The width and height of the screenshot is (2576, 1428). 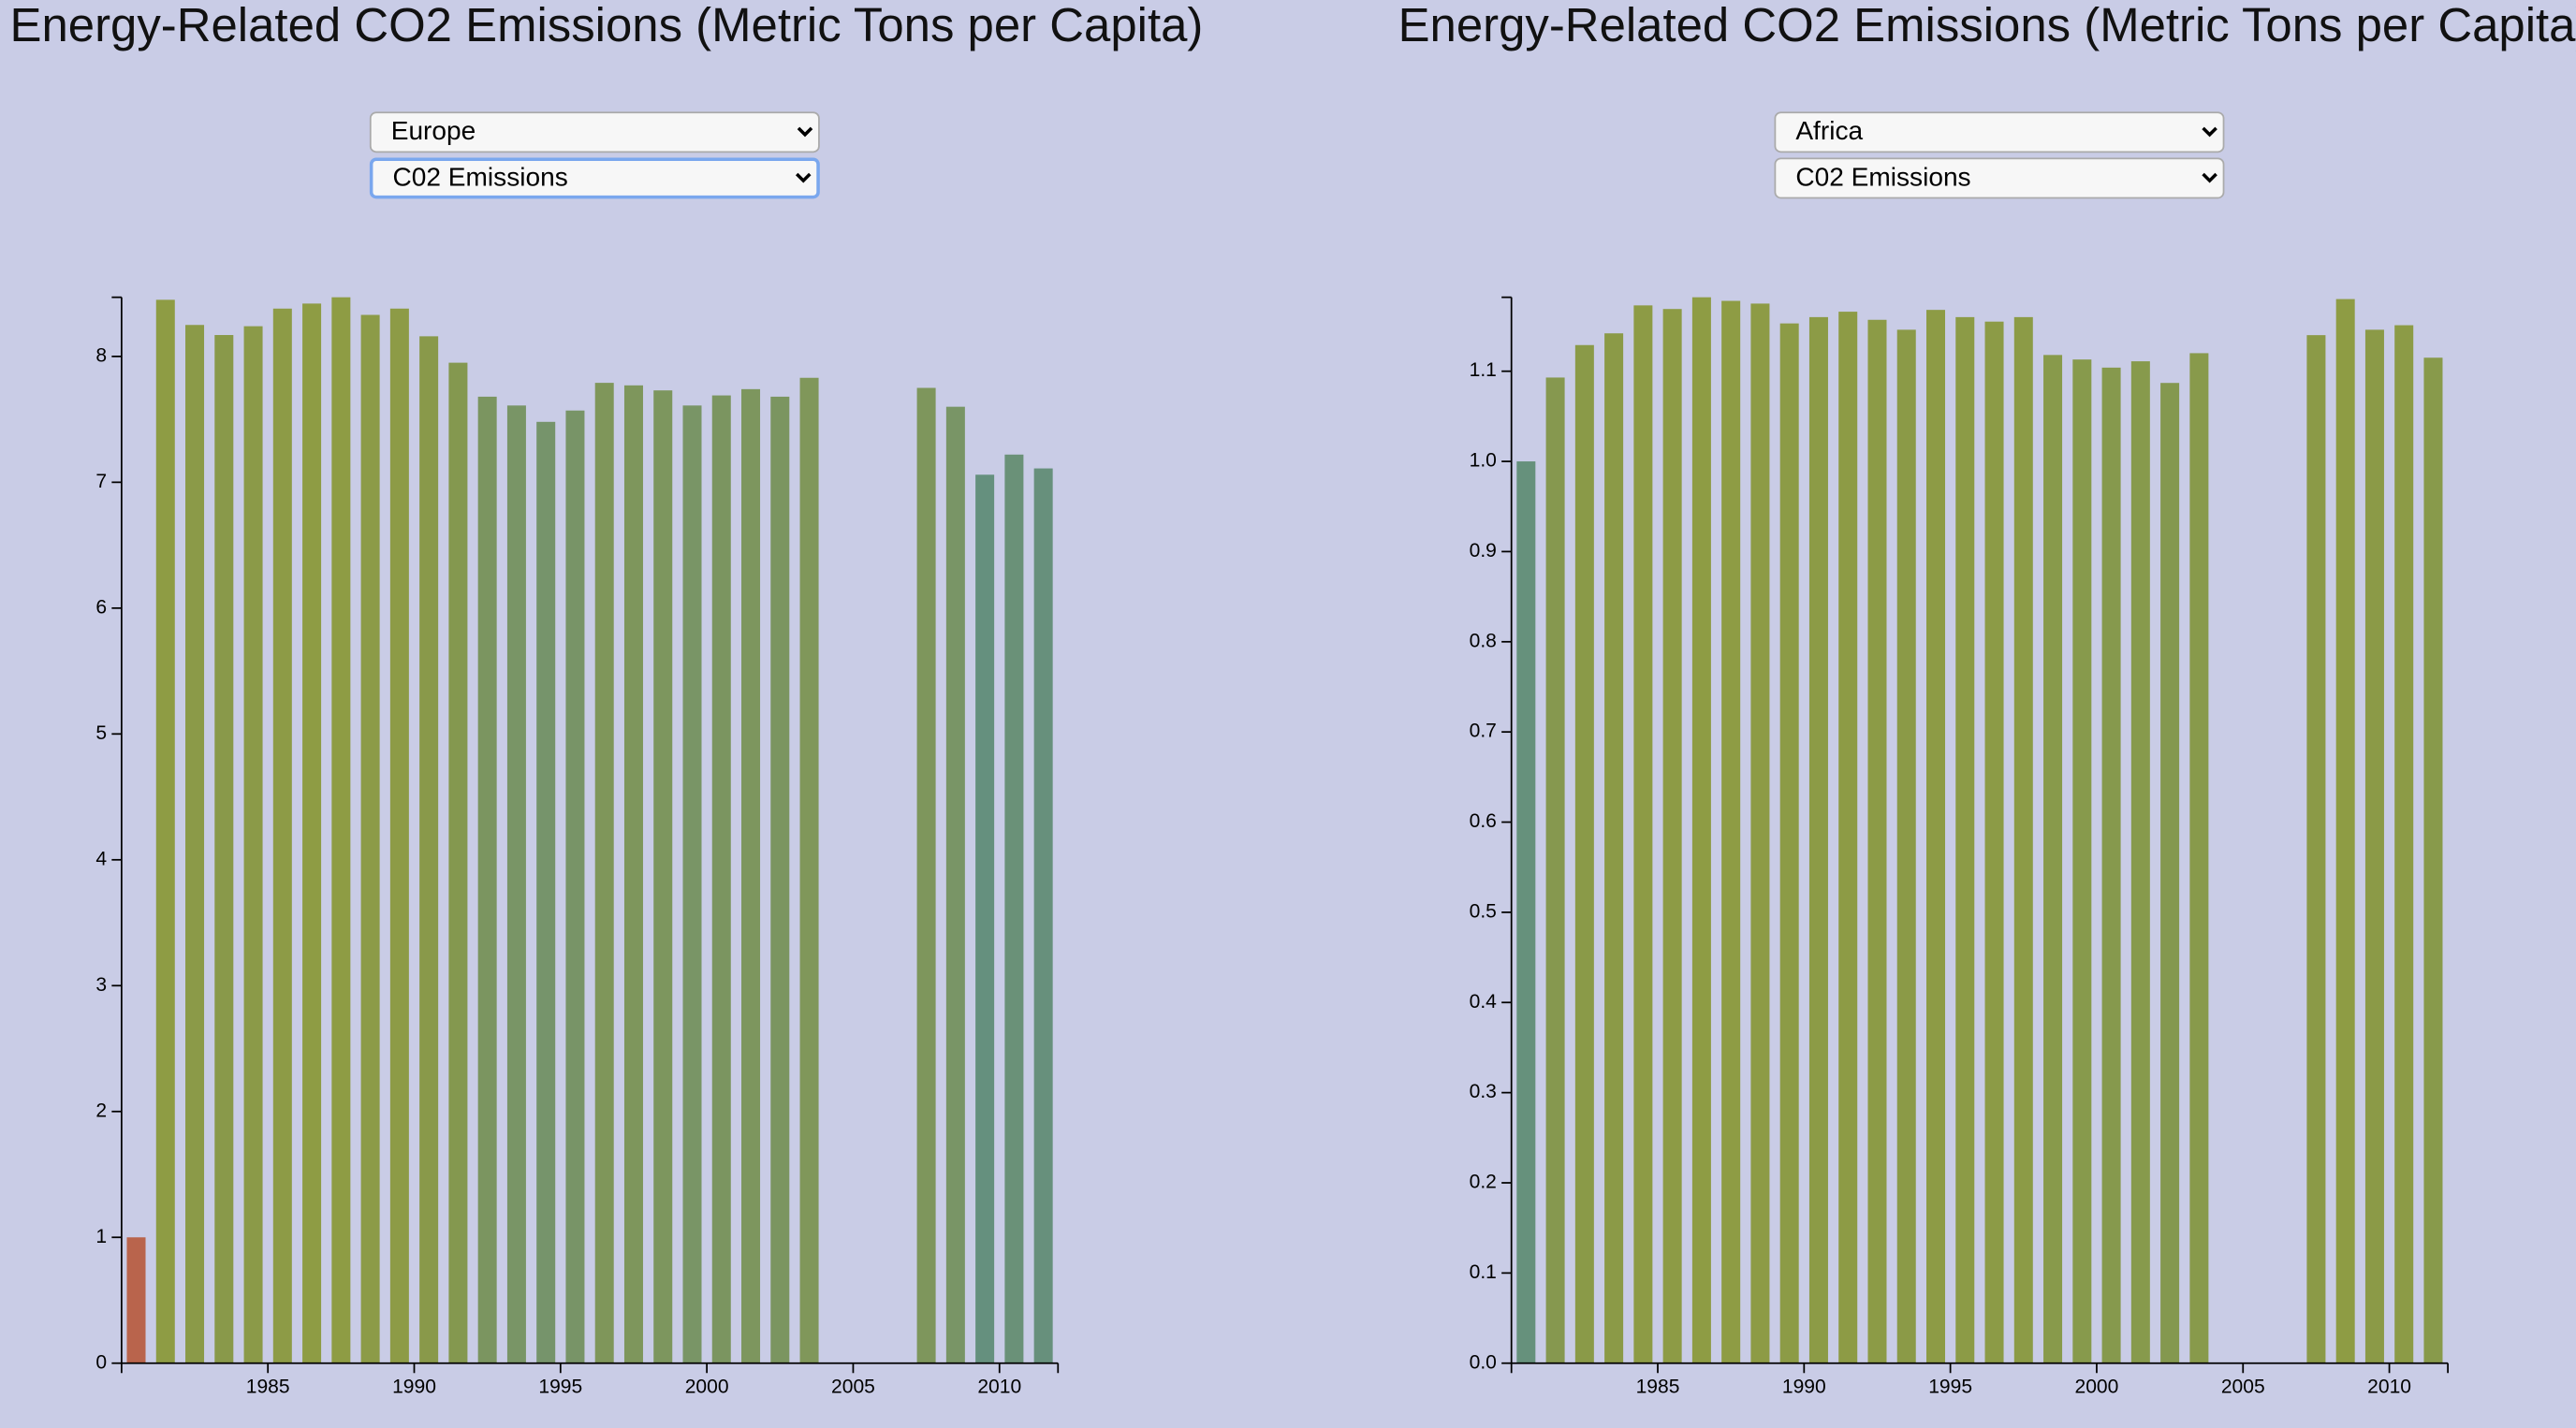 I want to click on y-tick-label: 1.1, so click(x=1483, y=370).